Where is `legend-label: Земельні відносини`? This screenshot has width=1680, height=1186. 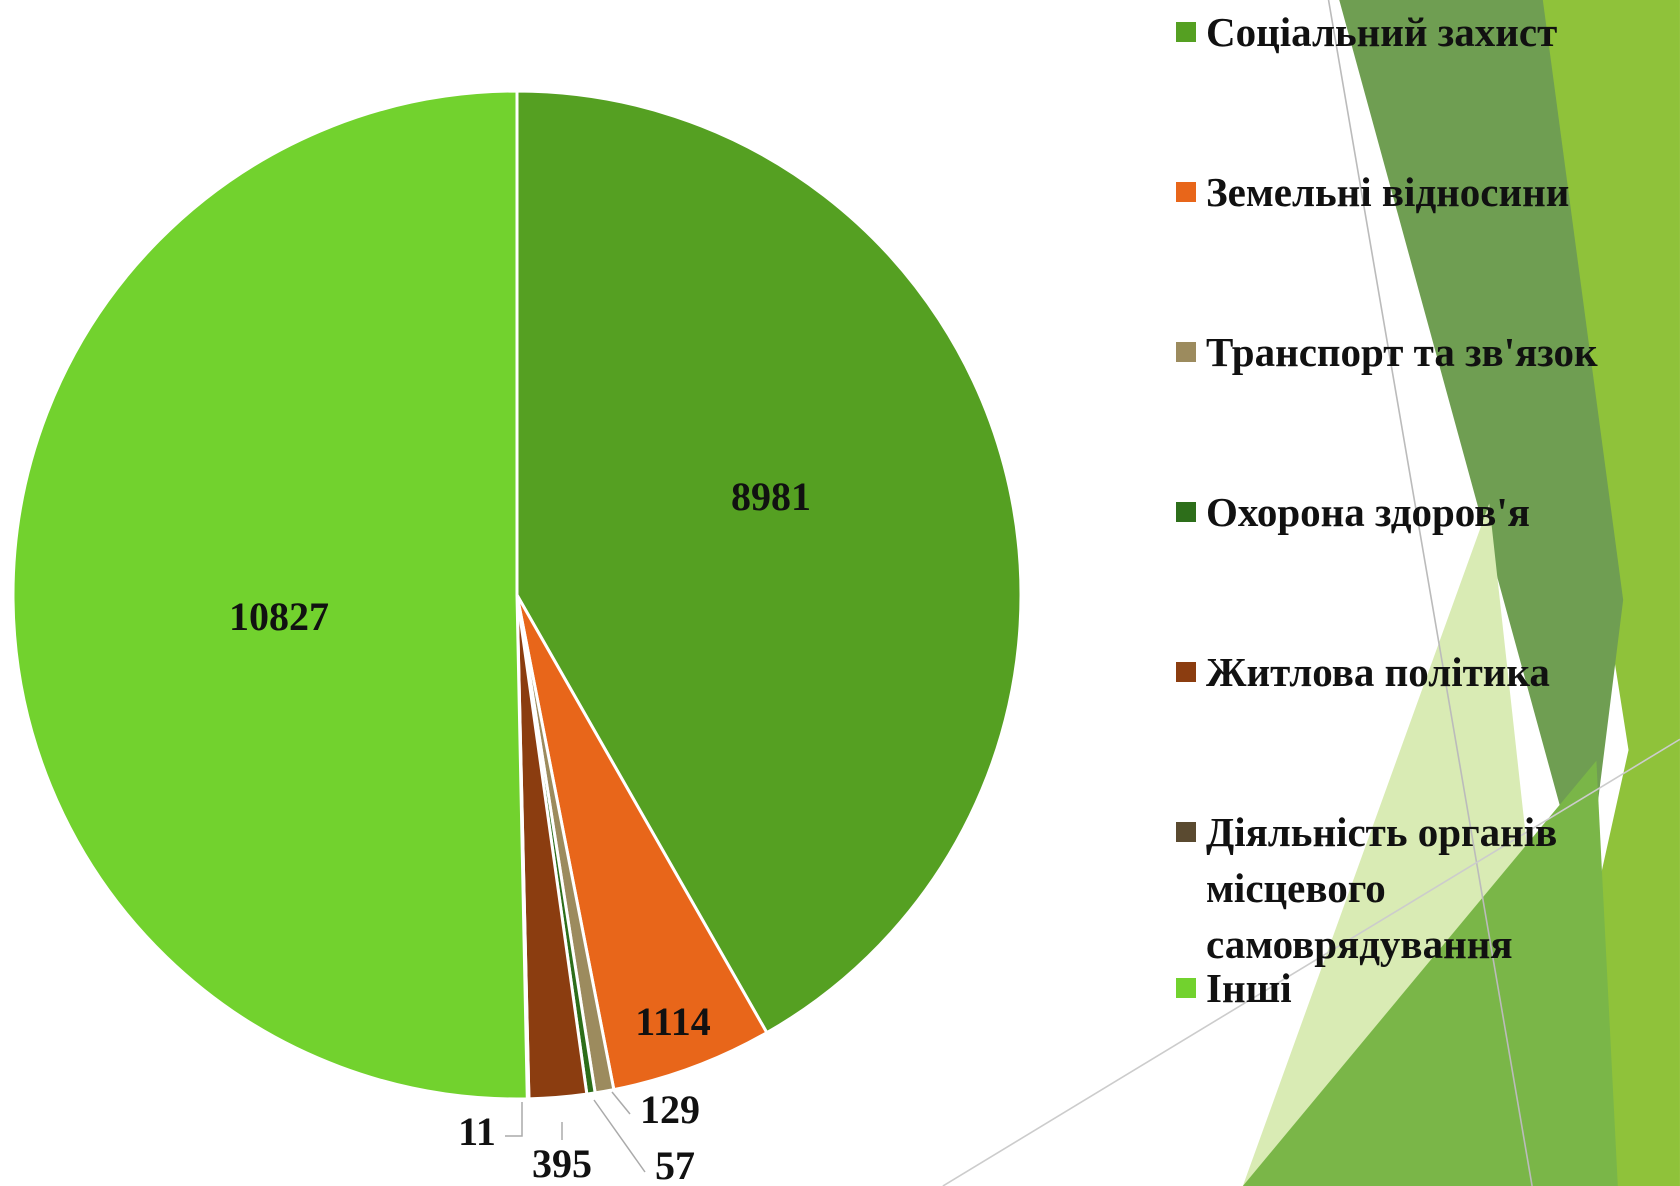 legend-label: Земельні відносини is located at coordinates (1388, 192).